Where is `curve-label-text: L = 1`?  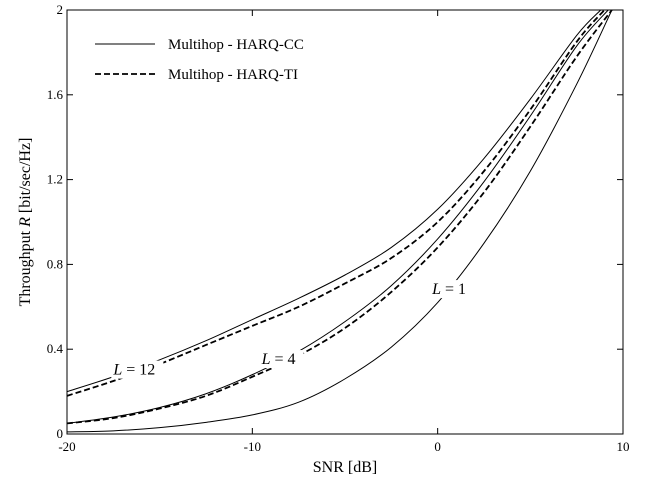
curve-label-text: L = 1 is located at coordinates (448, 289).